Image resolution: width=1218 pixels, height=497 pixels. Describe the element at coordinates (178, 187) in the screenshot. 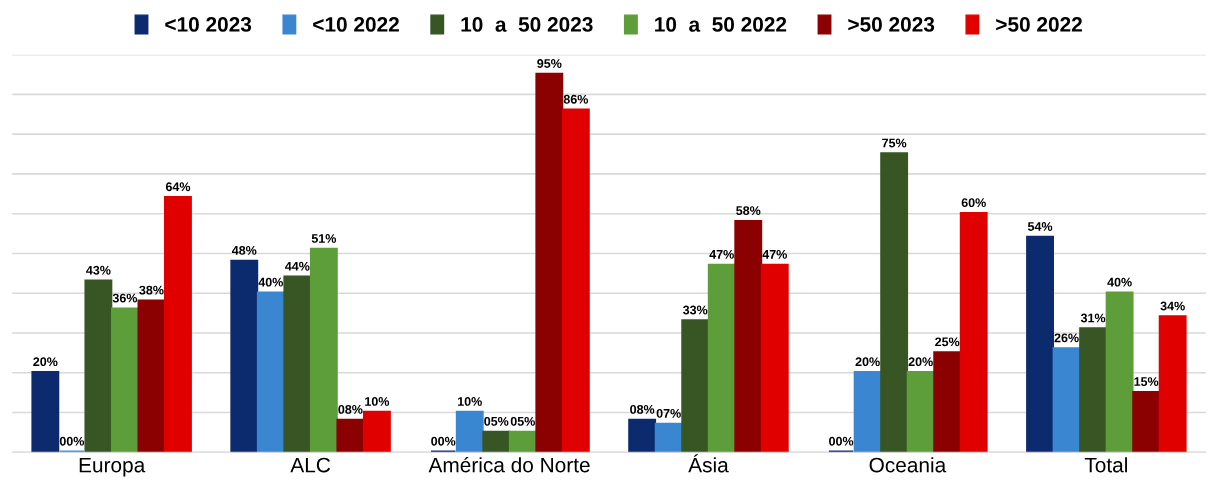

I see `data-label: 64%` at that location.